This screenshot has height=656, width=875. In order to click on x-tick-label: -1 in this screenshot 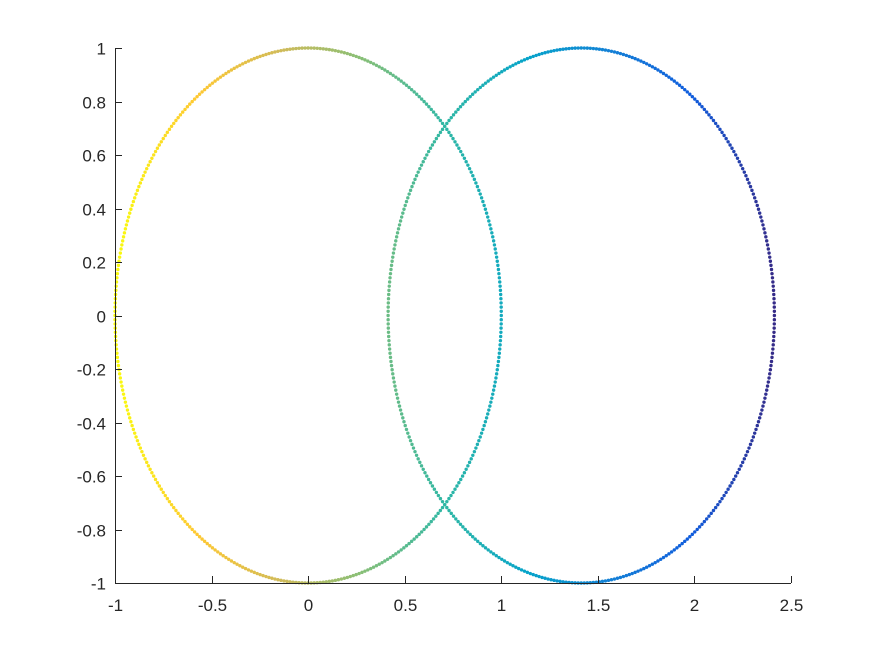, I will do `click(115, 605)`.